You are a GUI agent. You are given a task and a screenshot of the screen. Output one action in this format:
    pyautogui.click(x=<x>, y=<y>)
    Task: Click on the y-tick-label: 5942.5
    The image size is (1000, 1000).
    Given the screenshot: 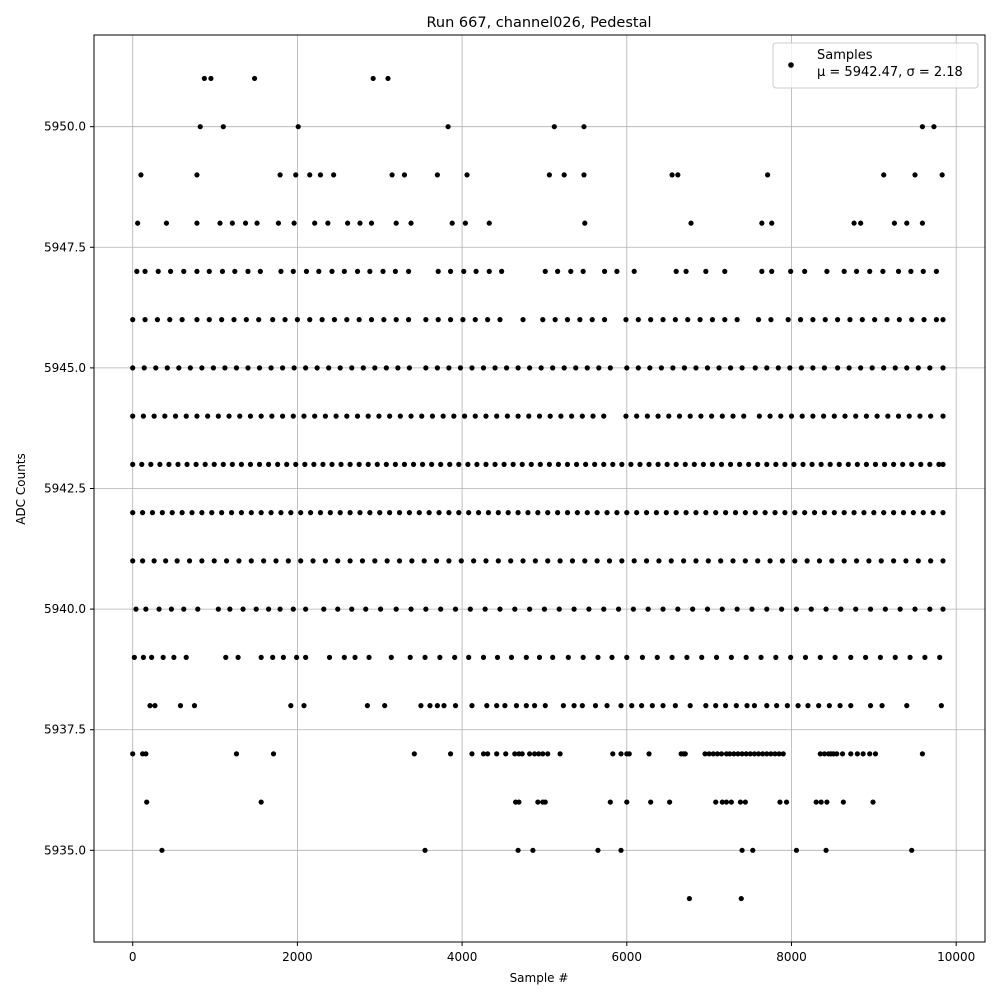 What is the action you would take?
    pyautogui.click(x=65, y=489)
    